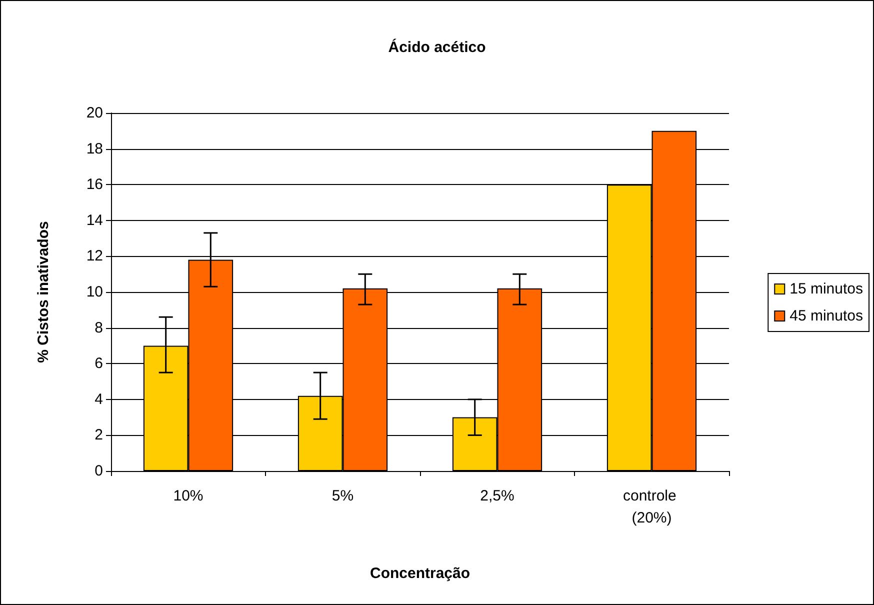 The image size is (874, 605). Describe the element at coordinates (94, 185) in the screenshot. I see `y-tick-label: 16` at that location.